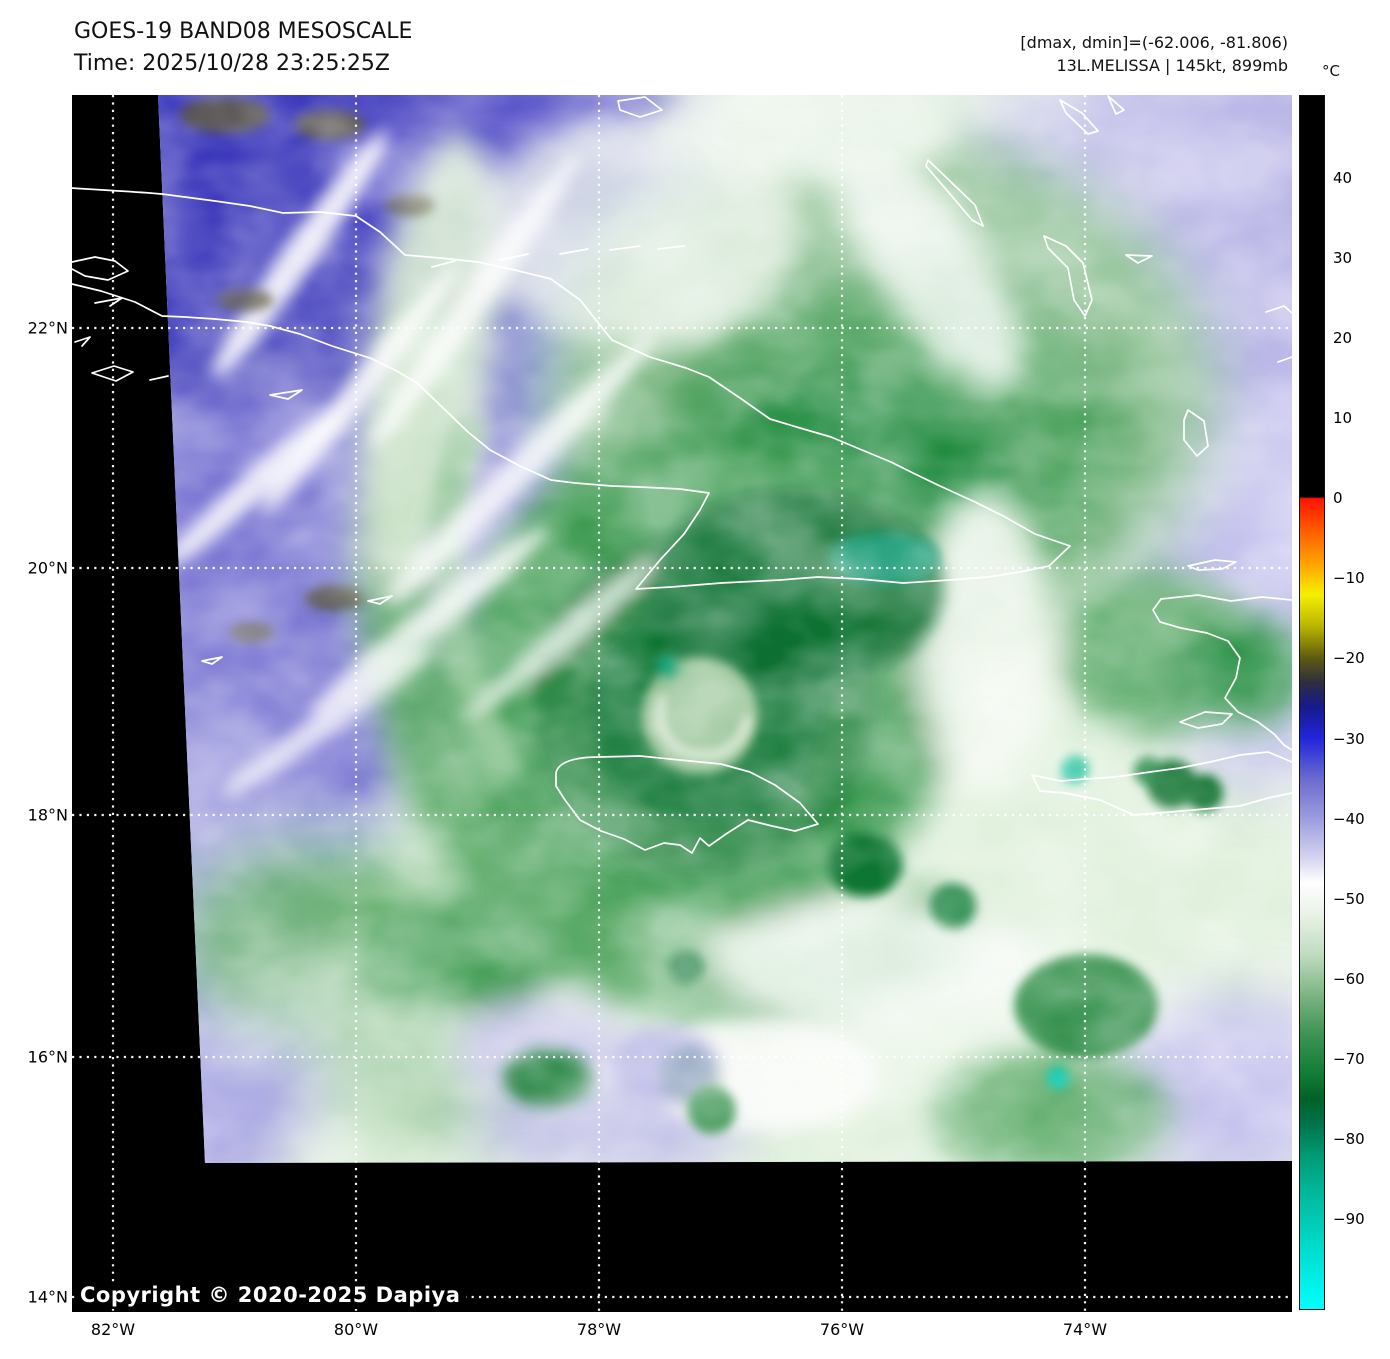  What do you see at coordinates (297, 630) in the screenshot?
I see `cayman-islands` at bounding box center [297, 630].